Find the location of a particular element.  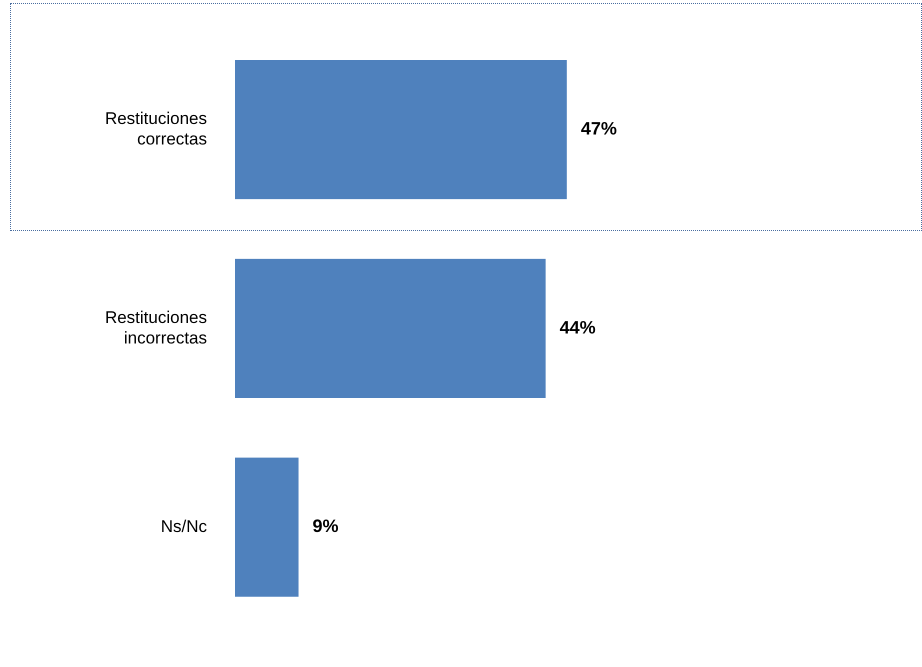

y-tick-label: Restituciones incorrectas is located at coordinates (155, 328).